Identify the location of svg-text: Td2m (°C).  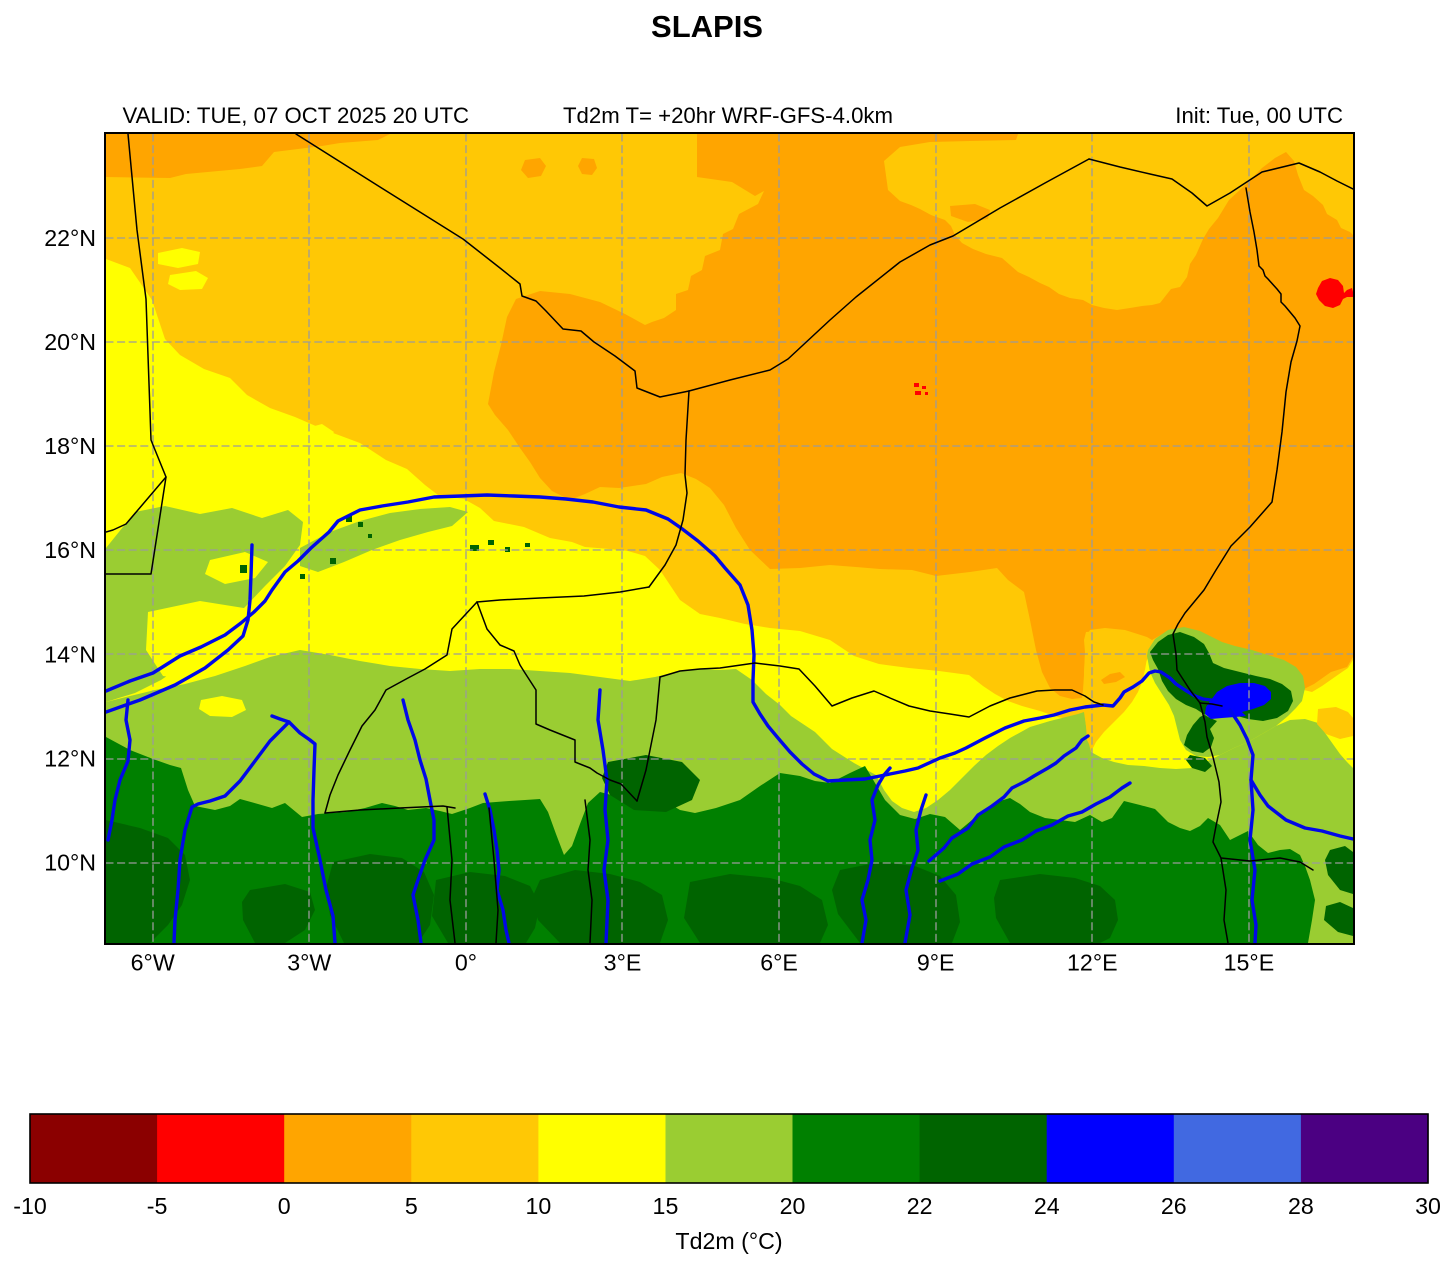
(728, 1241).